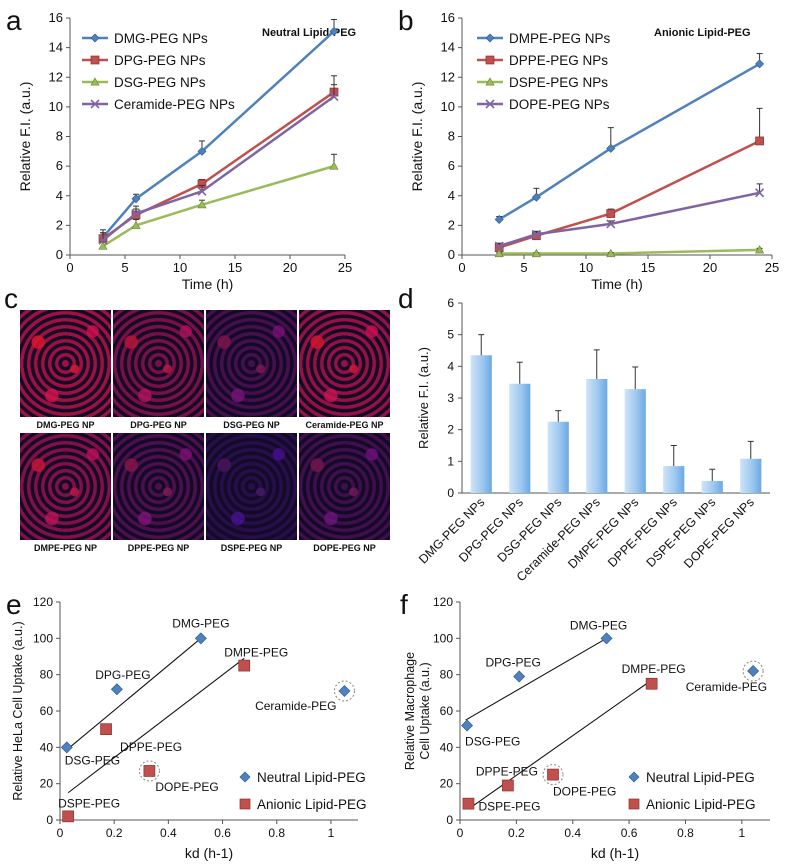  Describe the element at coordinates (751, 475) in the screenshot. I see `bar-DOPE-PEG NPs` at that location.